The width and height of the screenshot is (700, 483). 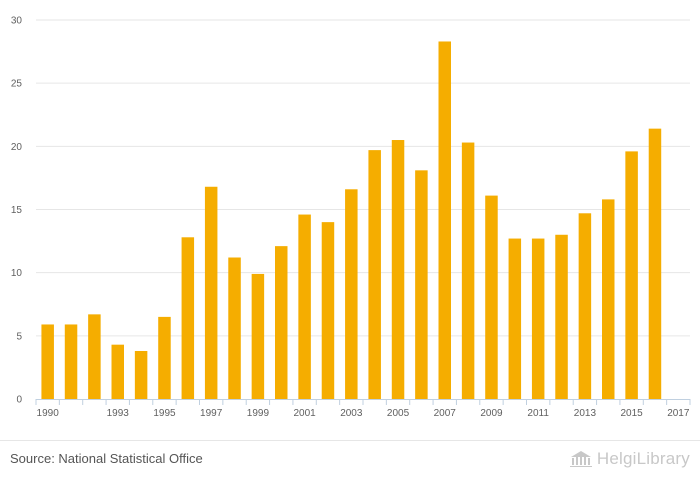 I want to click on bar-2006, so click(x=421, y=284).